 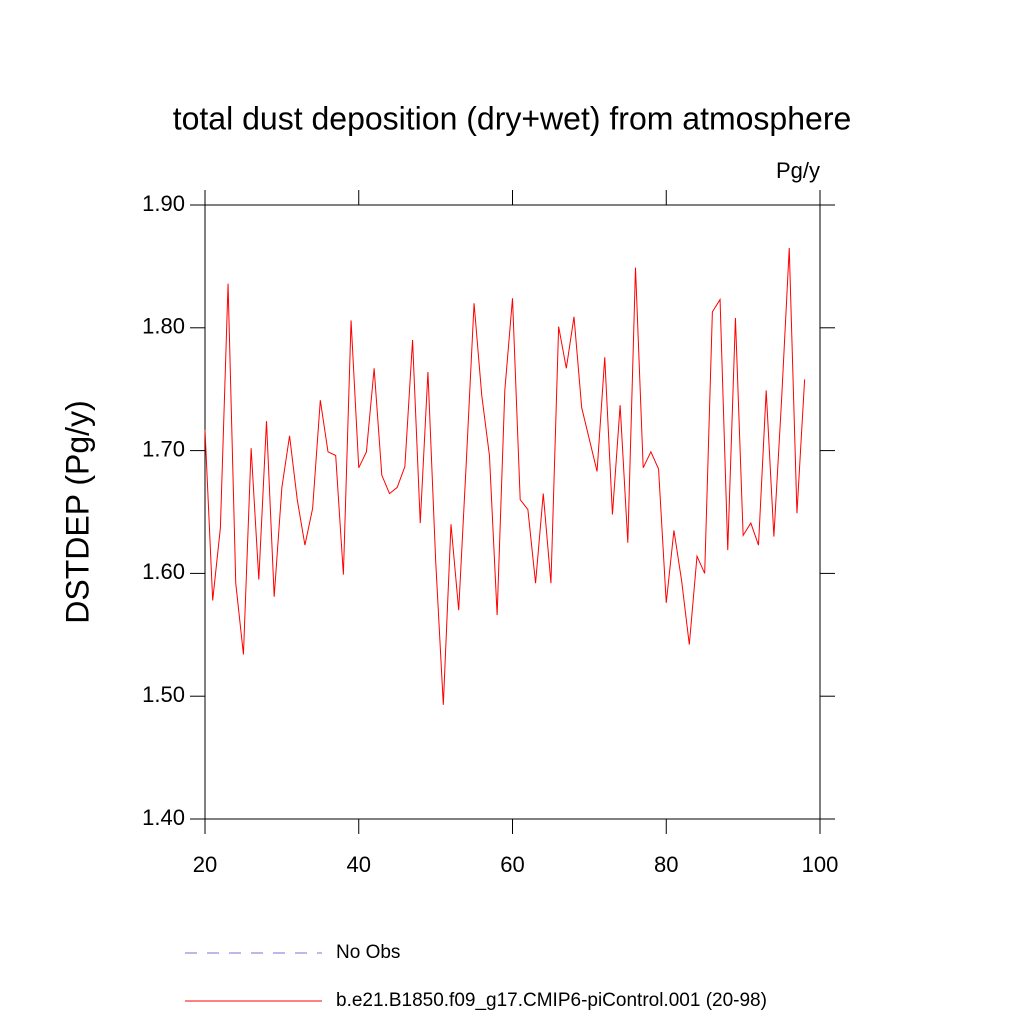 What do you see at coordinates (798, 170) in the screenshot?
I see `units-label: Pg/y` at bounding box center [798, 170].